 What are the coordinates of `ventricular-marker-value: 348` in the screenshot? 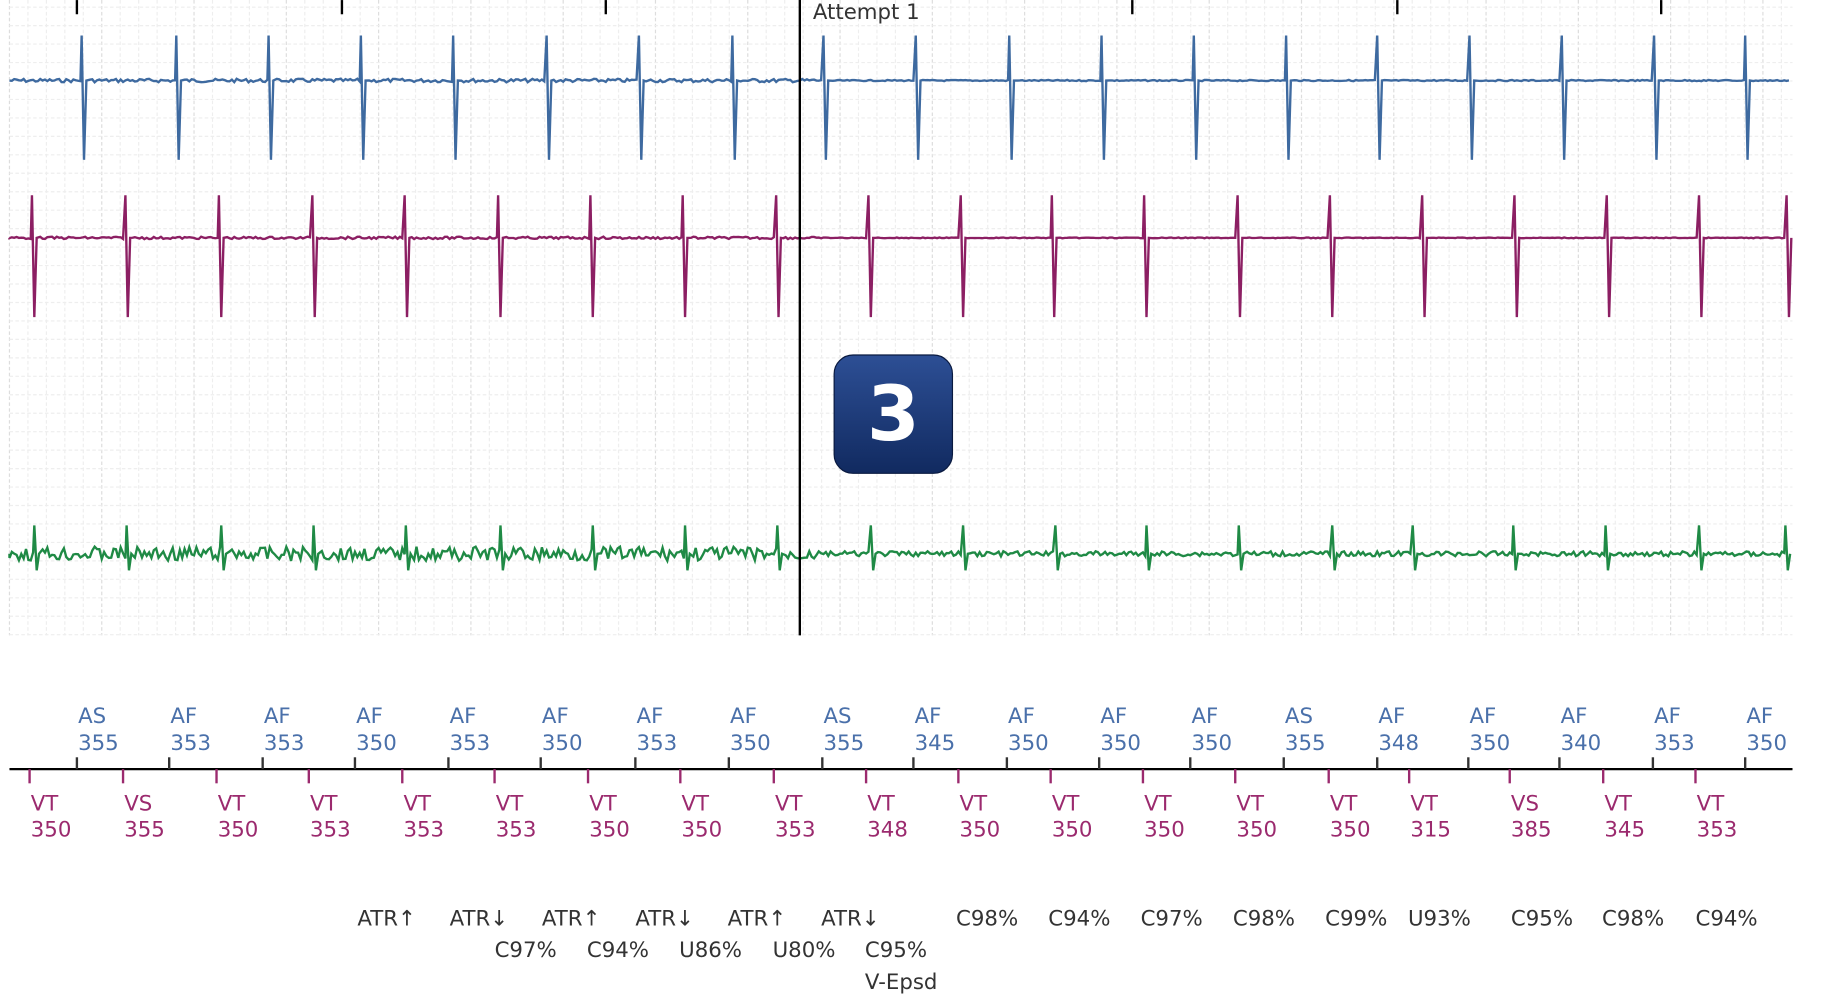 It's located at (887, 830).